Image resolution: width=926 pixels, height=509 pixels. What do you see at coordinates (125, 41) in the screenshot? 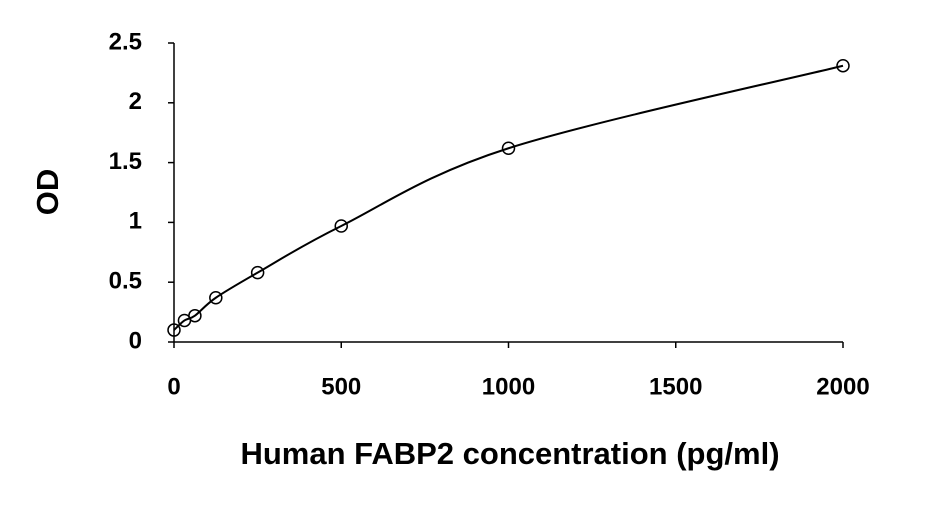
I see `y-tick-label: 2.5` at bounding box center [125, 41].